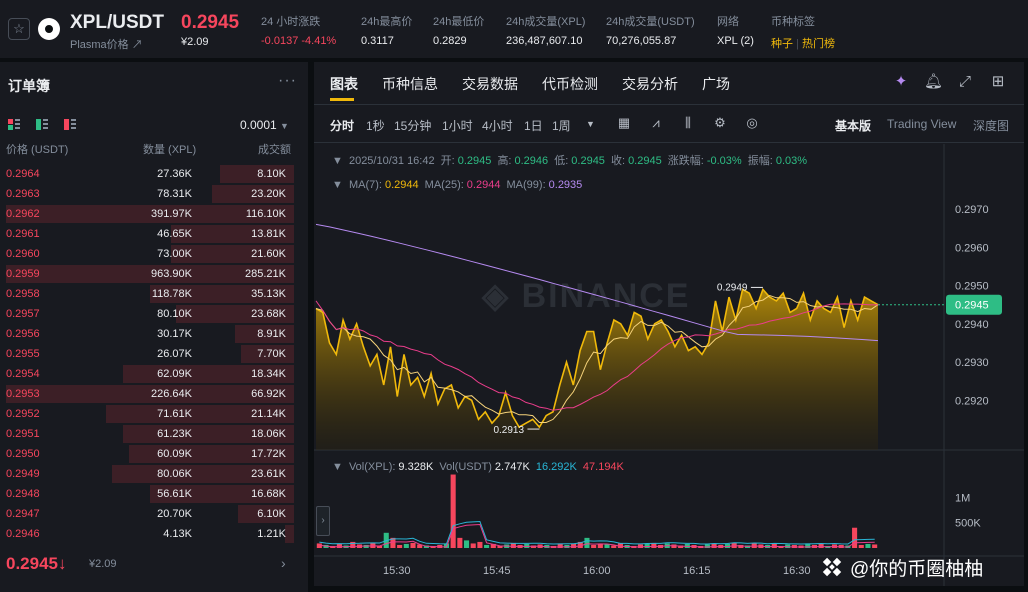  Describe the element at coordinates (150, 174) in the screenshot. I see `ask-row: 0.2964 27.36K 8.10K` at that location.